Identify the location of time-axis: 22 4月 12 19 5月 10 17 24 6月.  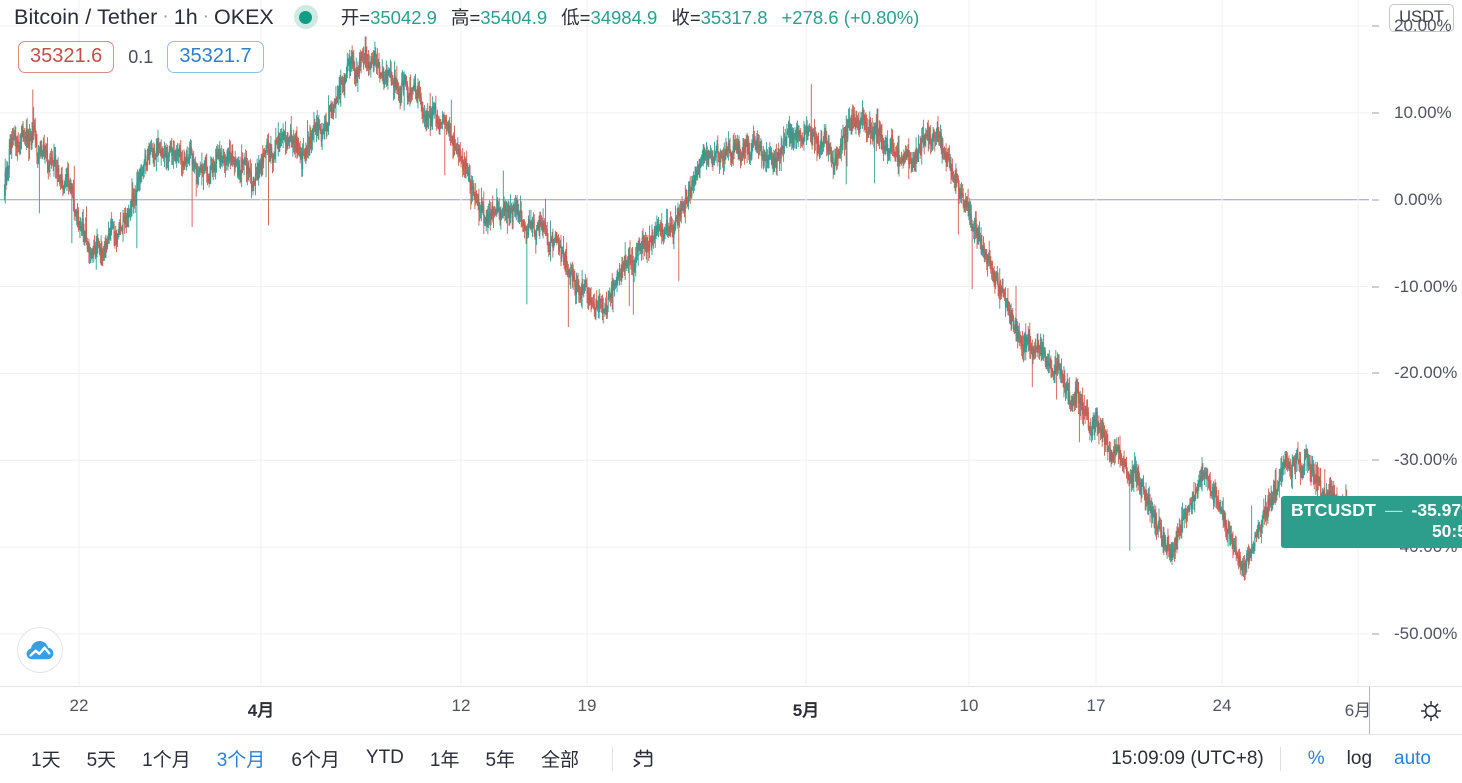
(731, 710).